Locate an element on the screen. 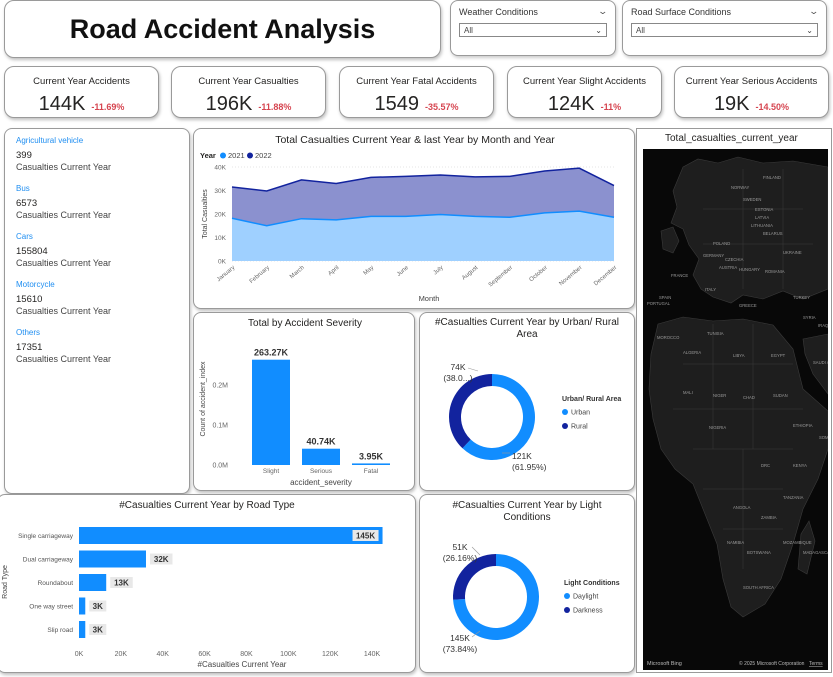 This screenshot has width=833, height=677. x-tick-label: September is located at coordinates (501, 276).